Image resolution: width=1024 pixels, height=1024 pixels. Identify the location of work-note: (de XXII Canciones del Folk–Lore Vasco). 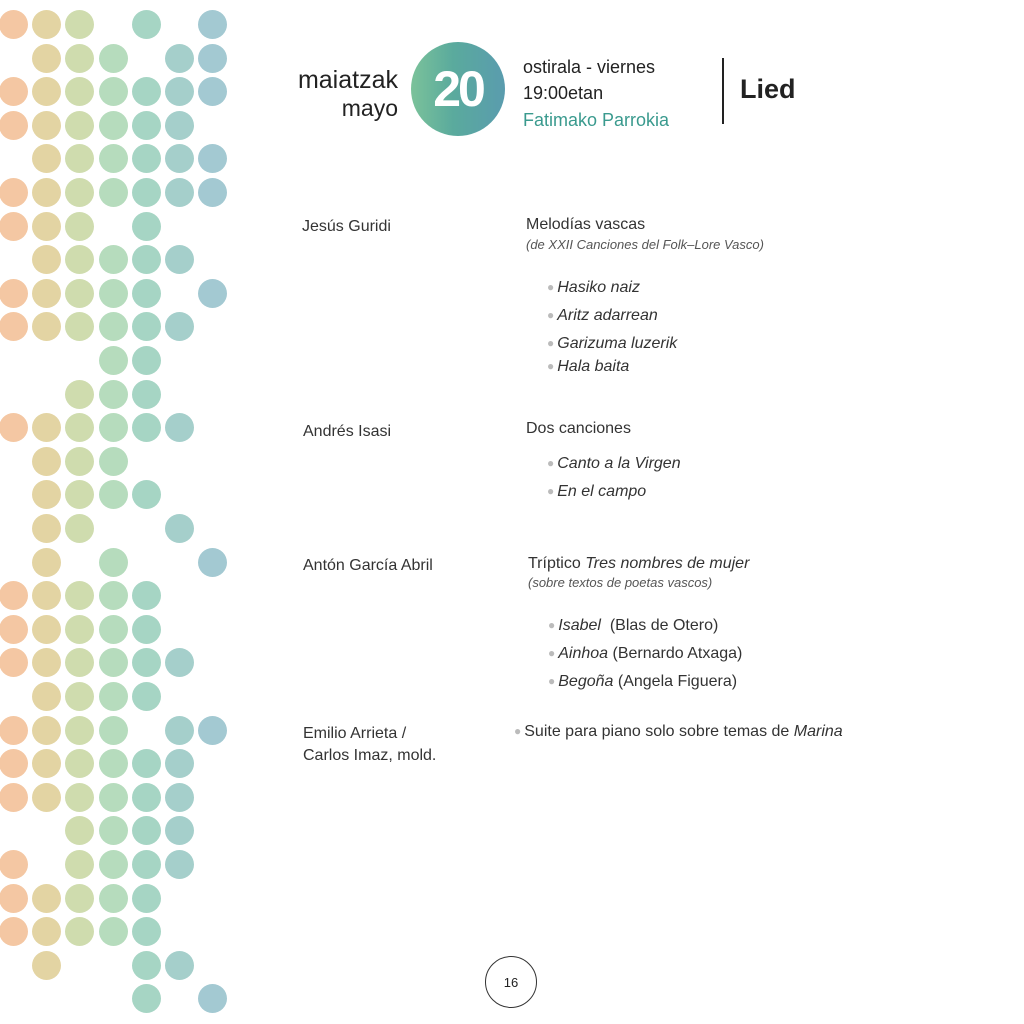
(645, 244).